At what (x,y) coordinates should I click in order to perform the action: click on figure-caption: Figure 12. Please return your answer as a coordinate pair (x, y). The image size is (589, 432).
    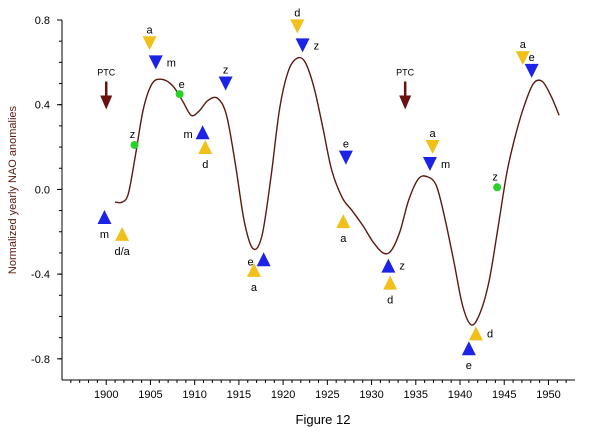
    Looking at the image, I should click on (323, 419).